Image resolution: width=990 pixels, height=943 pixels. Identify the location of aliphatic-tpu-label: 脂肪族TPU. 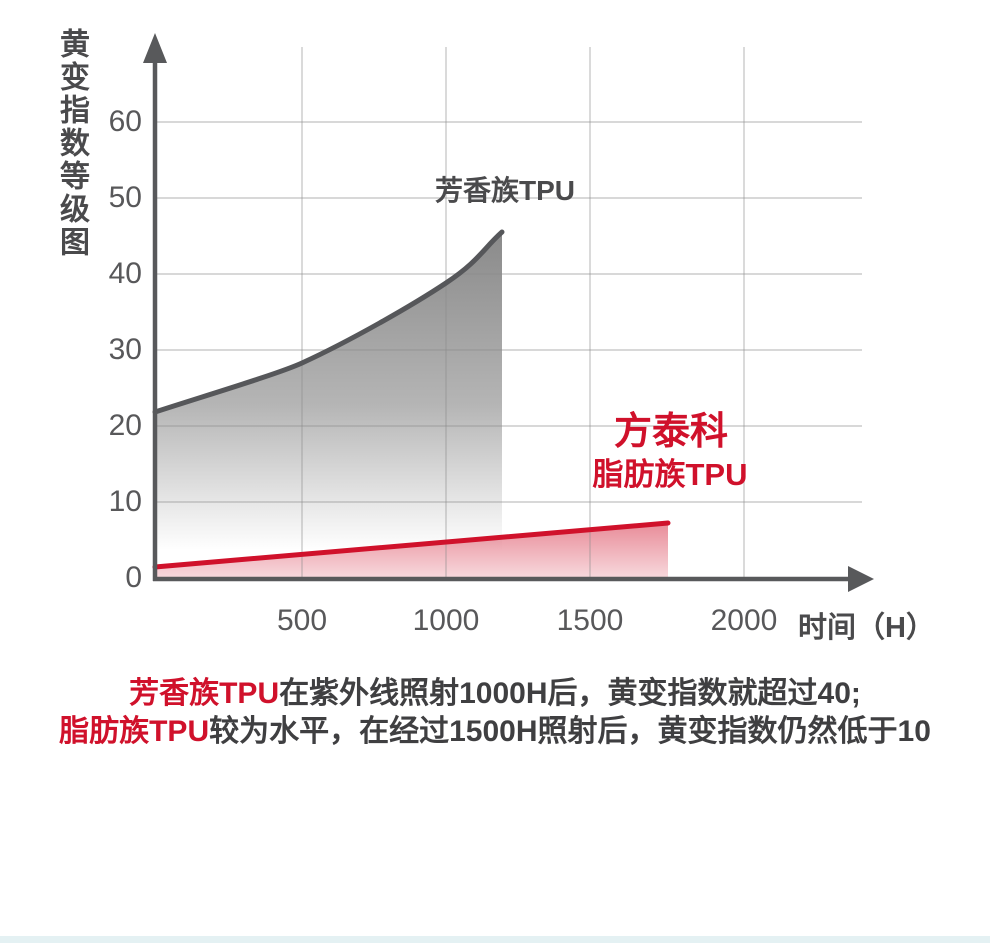
(670, 474).